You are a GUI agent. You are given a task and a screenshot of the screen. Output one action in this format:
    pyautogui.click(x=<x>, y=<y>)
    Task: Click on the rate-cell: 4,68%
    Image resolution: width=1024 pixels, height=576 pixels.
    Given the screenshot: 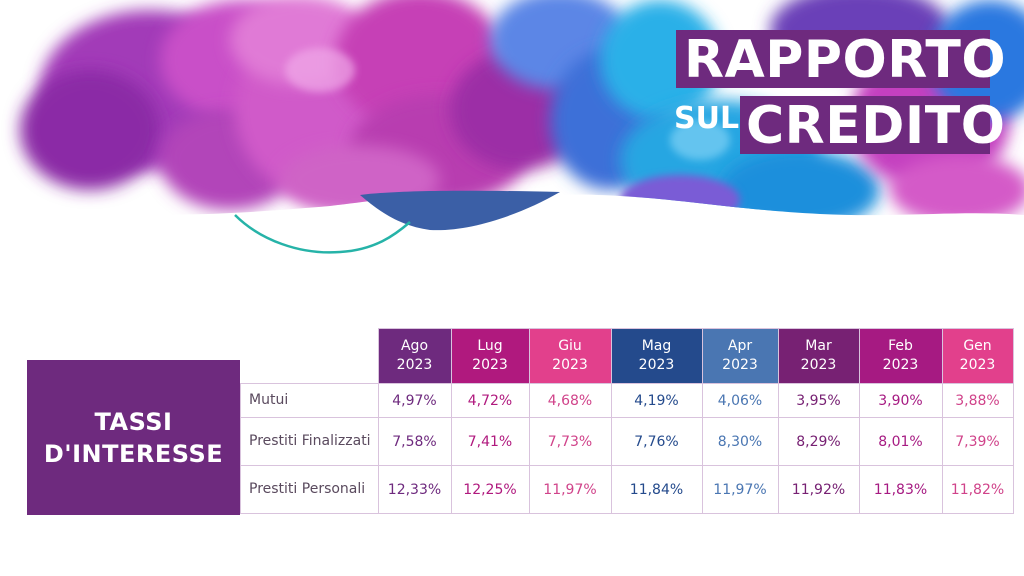 What is the action you would take?
    pyautogui.click(x=570, y=400)
    